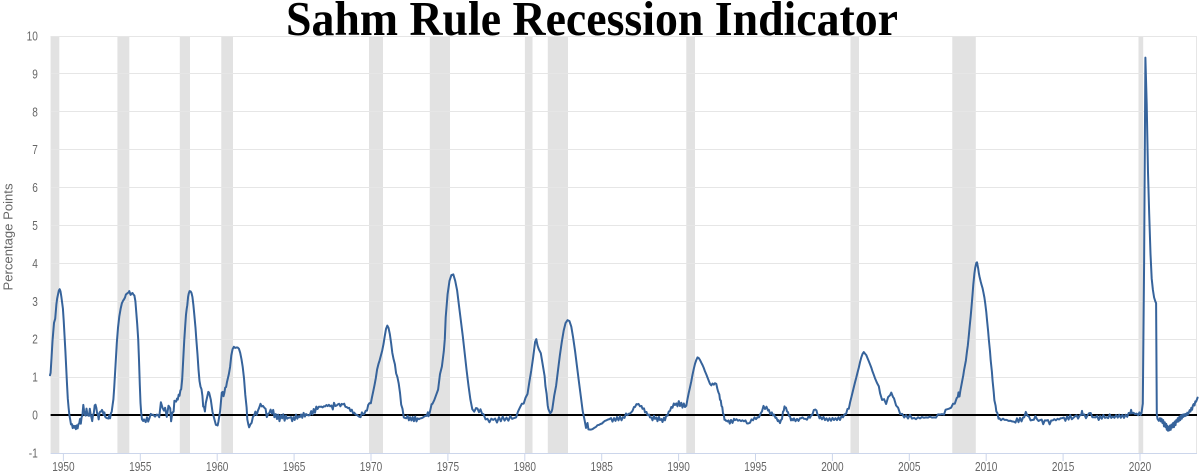 The width and height of the screenshot is (1200, 473). Describe the element at coordinates (9, 237) in the screenshot. I see `svg-text: Percentage Points` at that location.